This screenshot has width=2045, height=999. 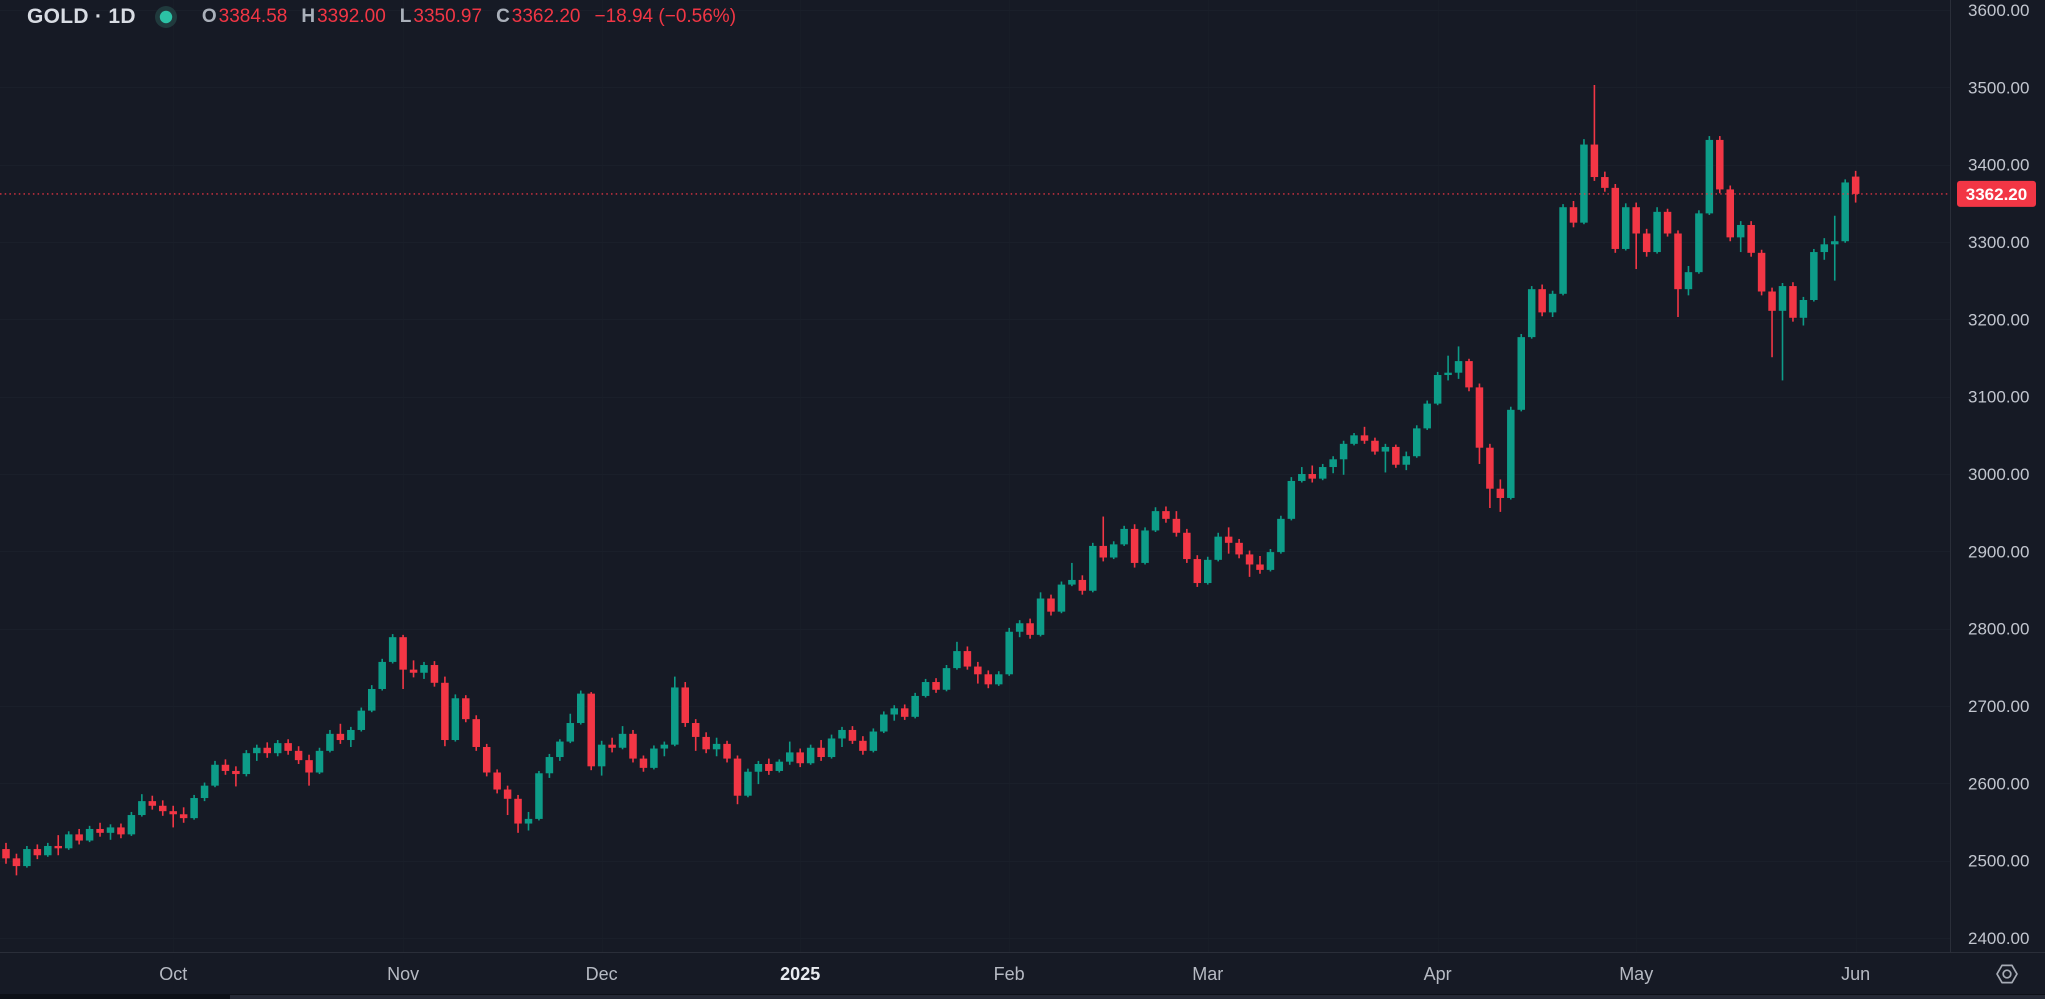 What do you see at coordinates (1998, 319) in the screenshot?
I see `price-tick-label: 3200.00` at bounding box center [1998, 319].